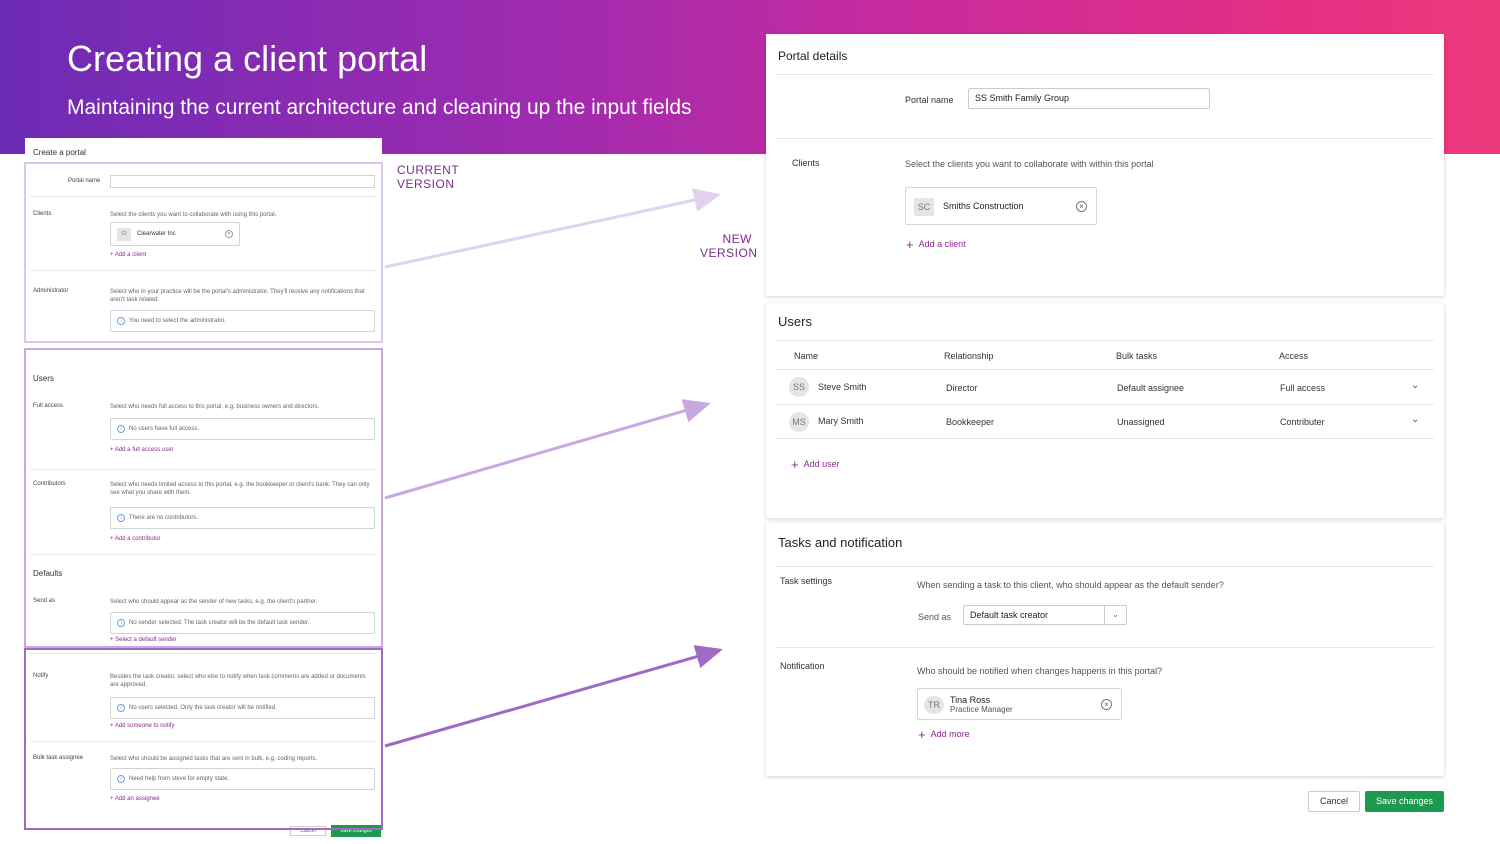 The height and width of the screenshot is (844, 1500). I want to click on old-clients-label: Clients, so click(42, 214).